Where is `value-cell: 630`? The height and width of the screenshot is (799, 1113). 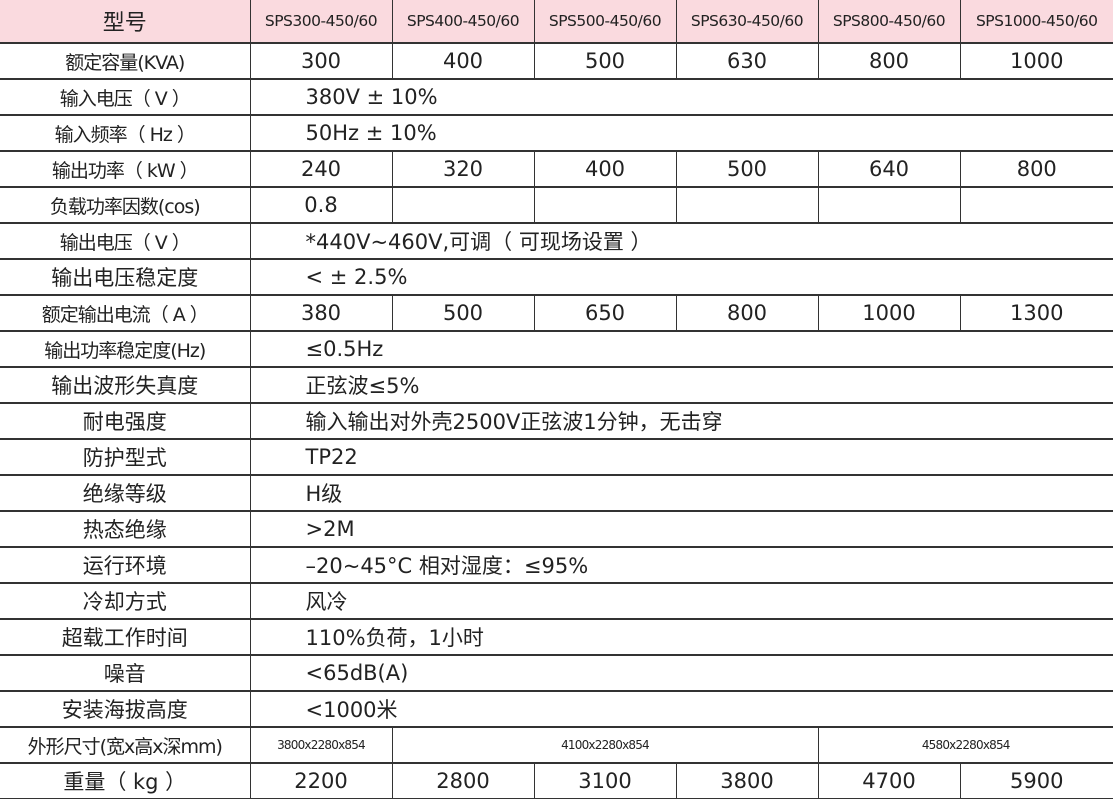
value-cell: 630 is located at coordinates (747, 61).